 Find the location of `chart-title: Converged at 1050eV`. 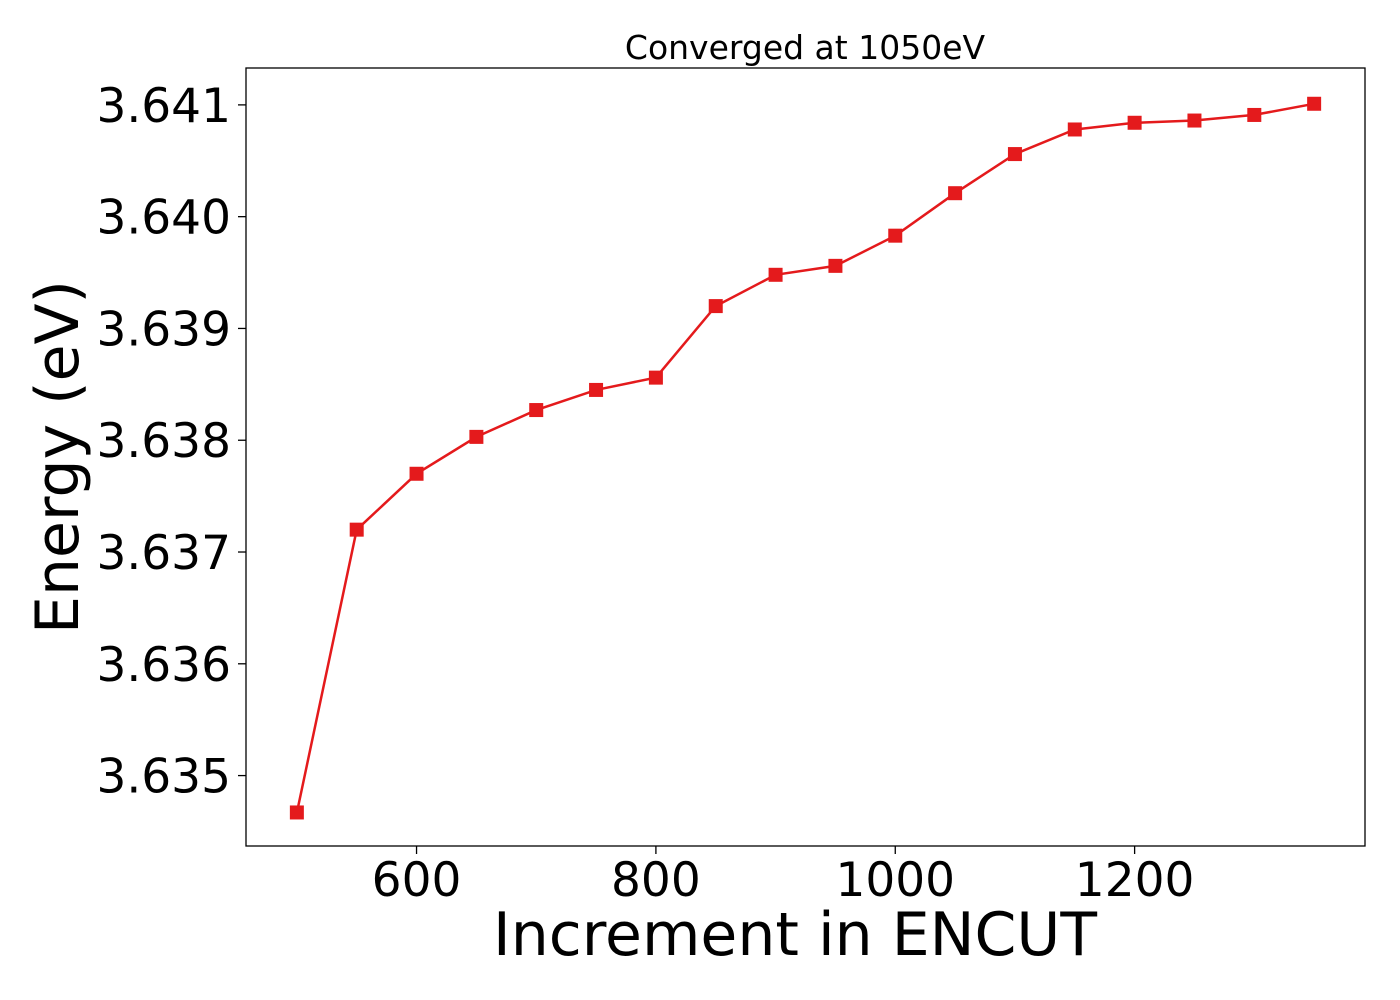

chart-title: Converged at 1050eV is located at coordinates (805, 47).